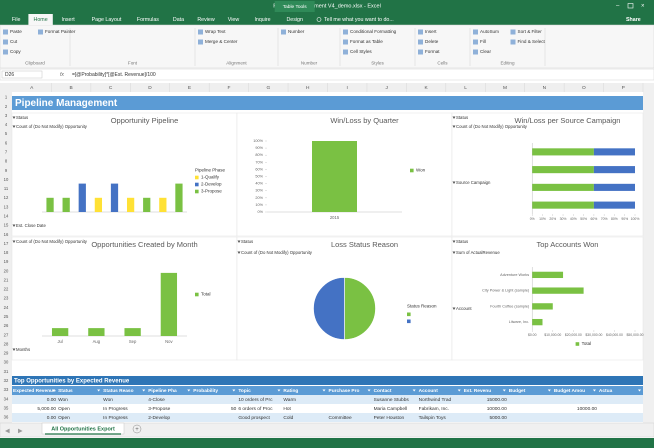  What do you see at coordinates (483, 41) in the screenshot?
I see `ribbon-button: Fill` at bounding box center [483, 41].